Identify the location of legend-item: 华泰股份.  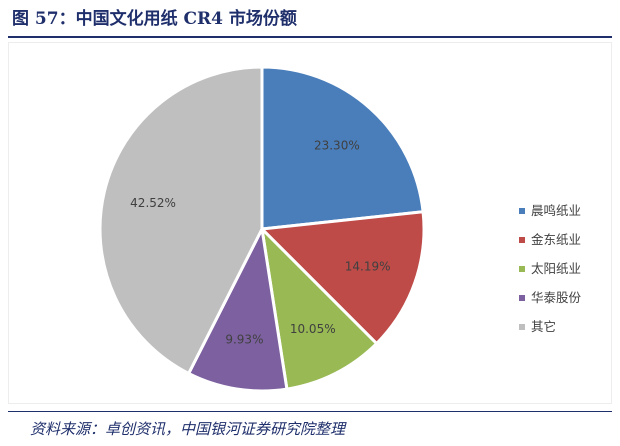
(550, 302).